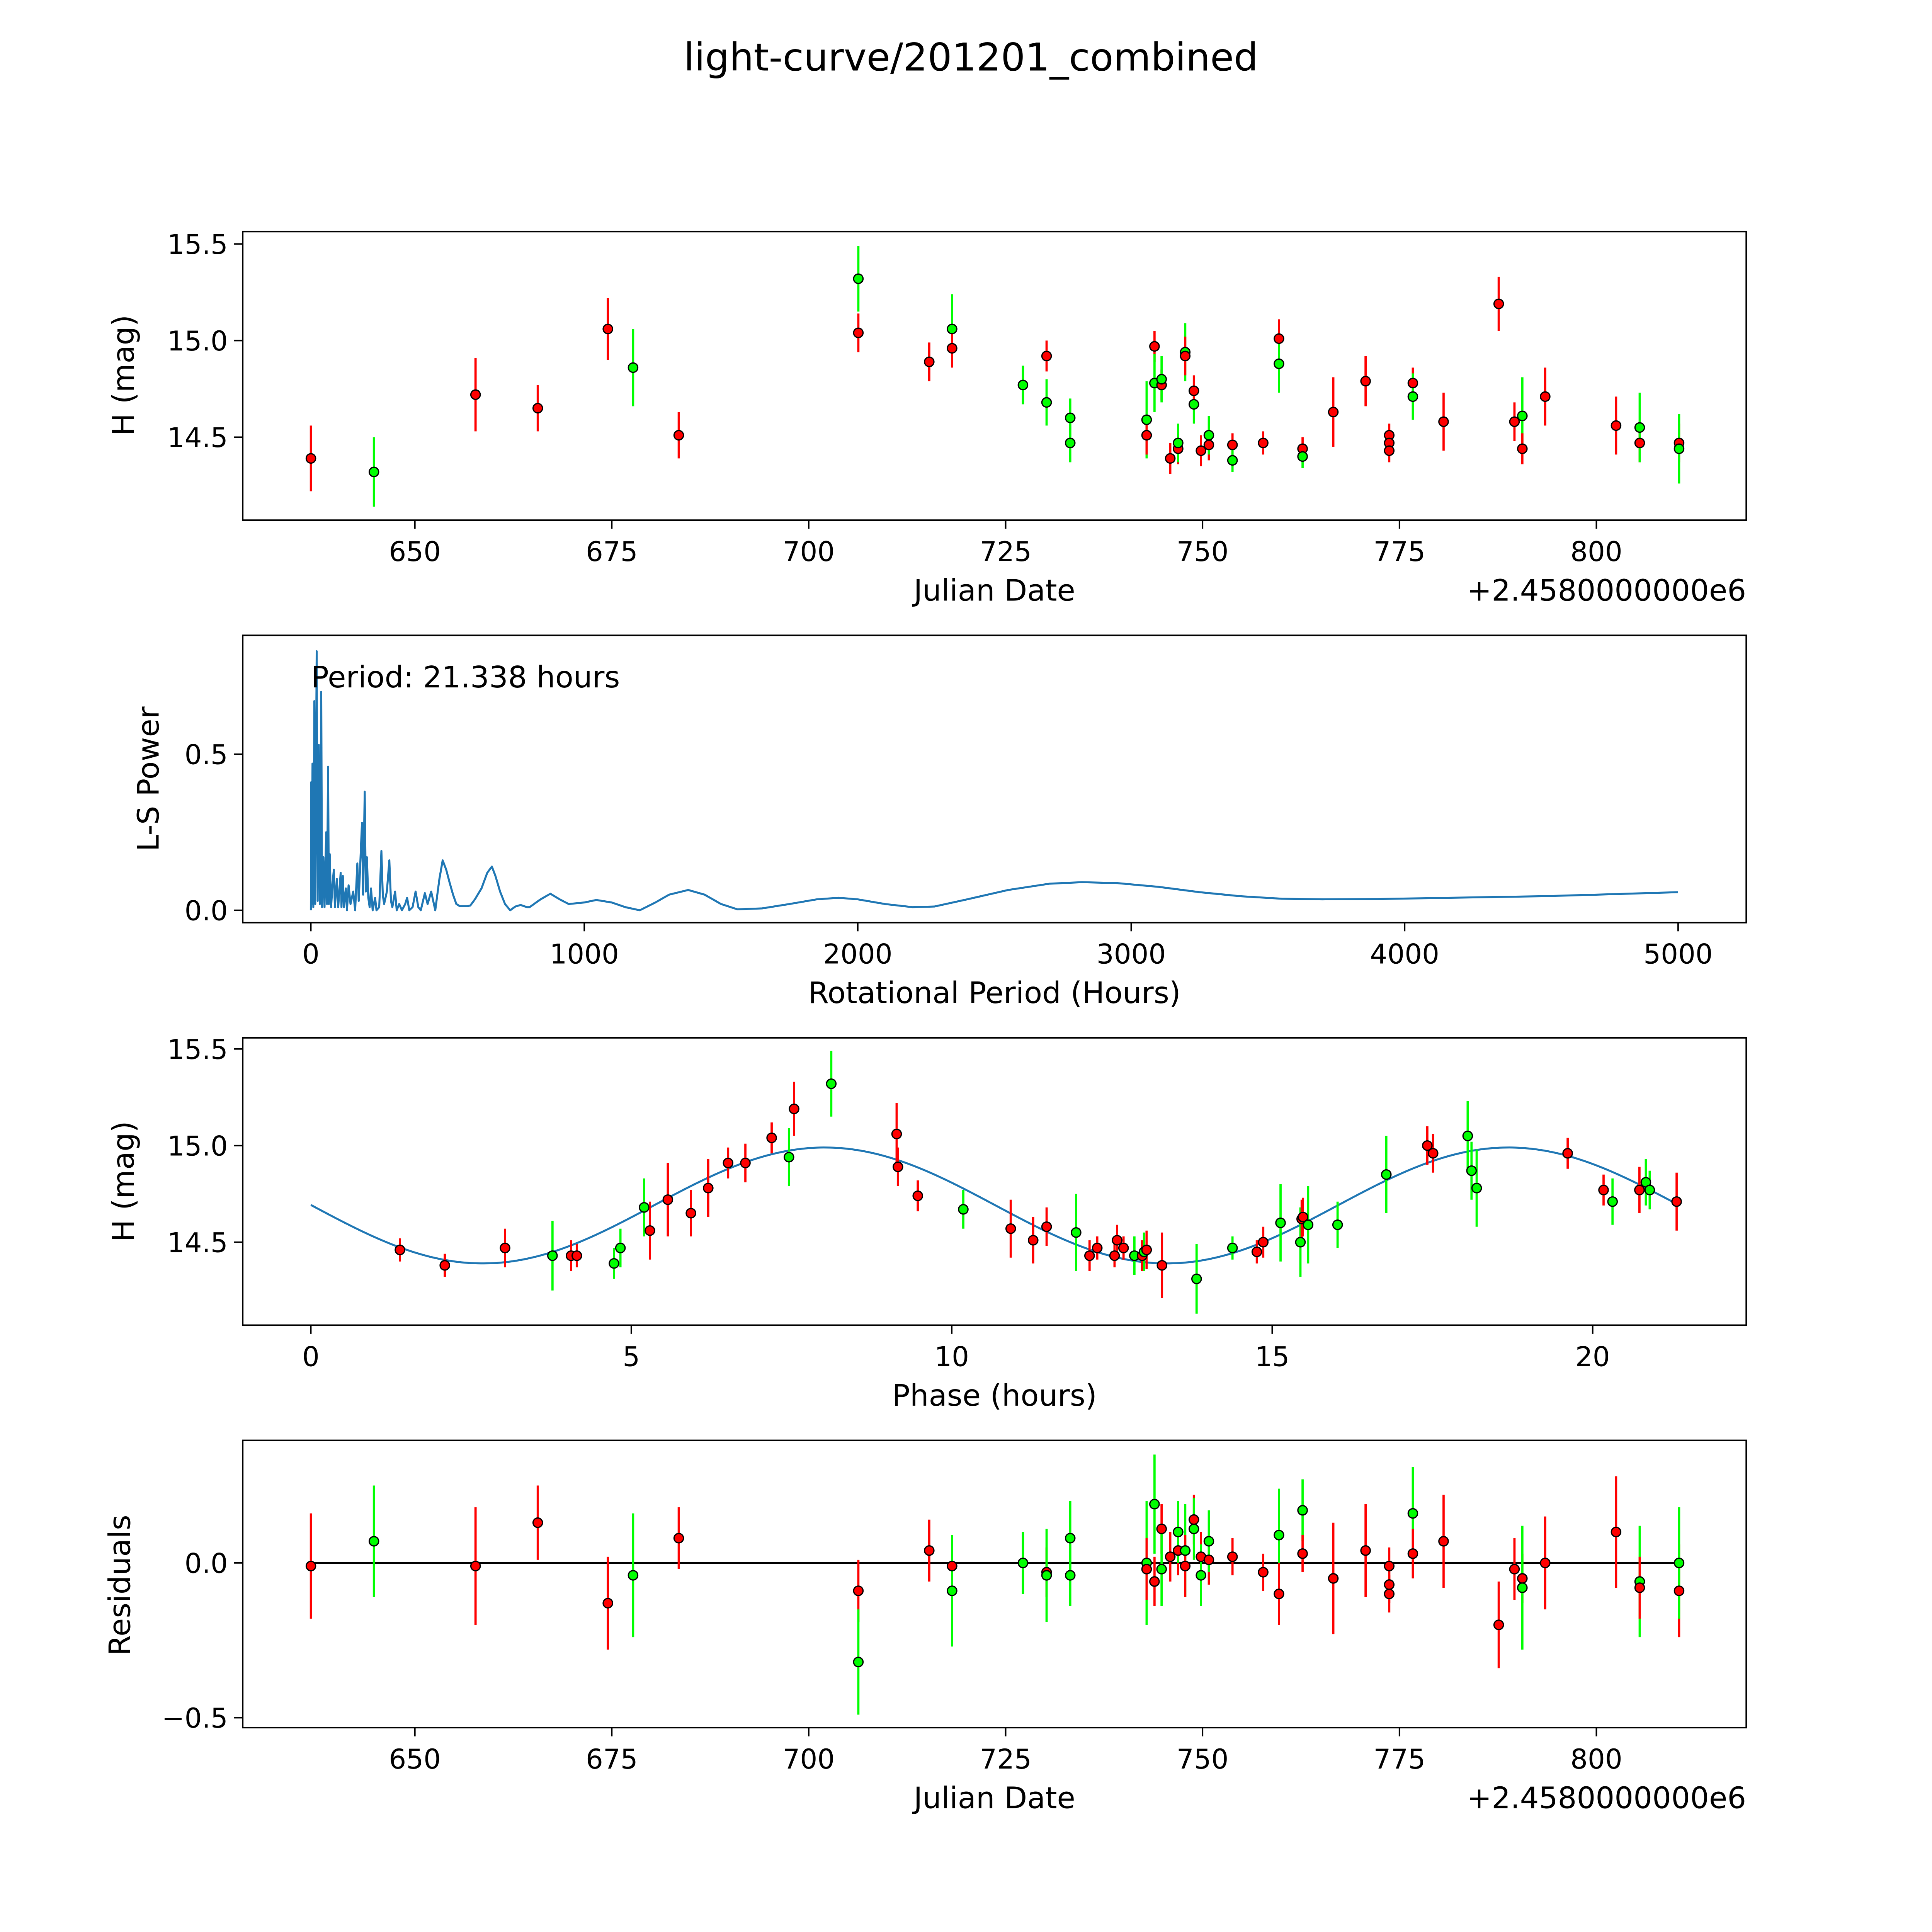 The height and width of the screenshot is (1932, 1932). Describe the element at coordinates (1593, 1356) in the screenshot. I see `x-tick-label: 20` at that location.